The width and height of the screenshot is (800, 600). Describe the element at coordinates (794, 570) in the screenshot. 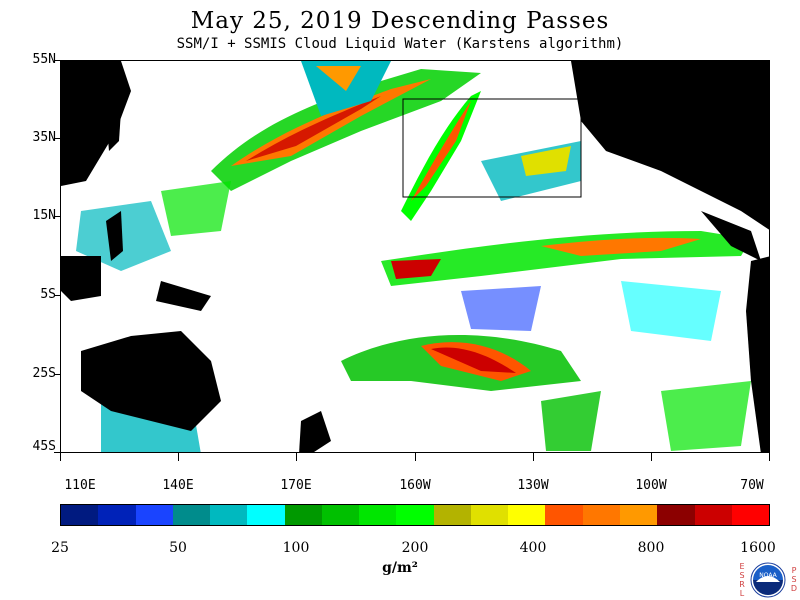

I see `logo-letter-p: P` at that location.